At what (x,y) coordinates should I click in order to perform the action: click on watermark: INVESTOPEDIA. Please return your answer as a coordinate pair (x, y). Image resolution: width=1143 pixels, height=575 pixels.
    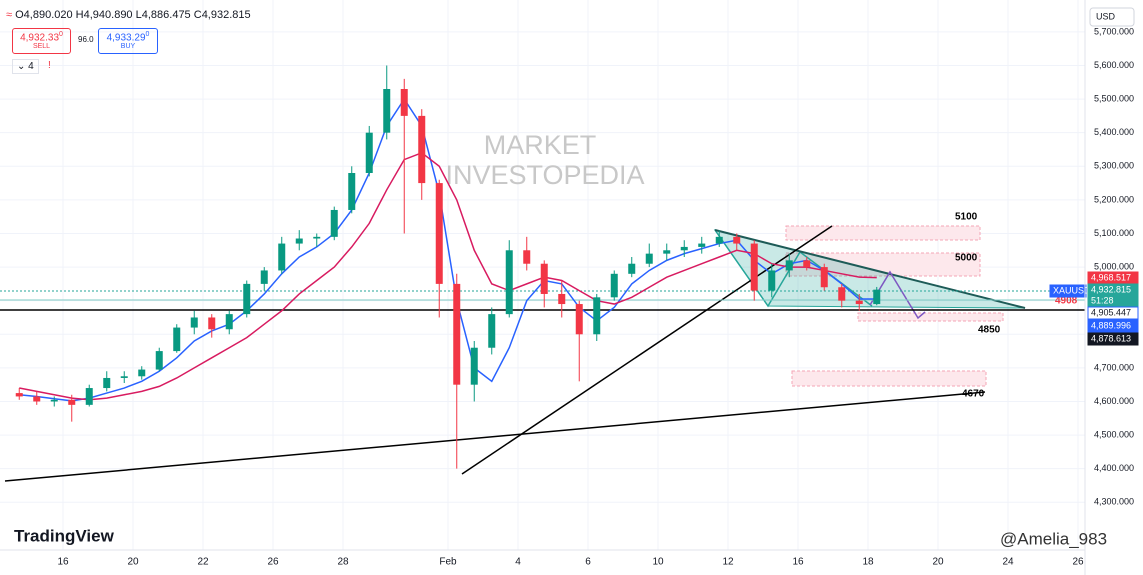
    Looking at the image, I should click on (544, 175).